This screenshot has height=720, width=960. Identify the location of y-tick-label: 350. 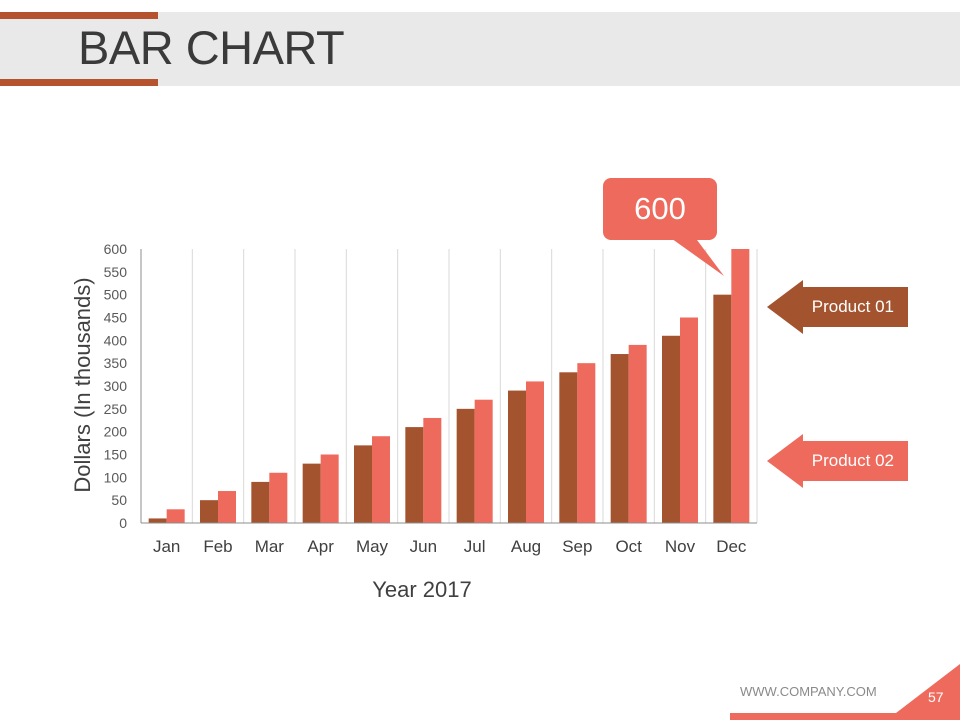
(116, 363).